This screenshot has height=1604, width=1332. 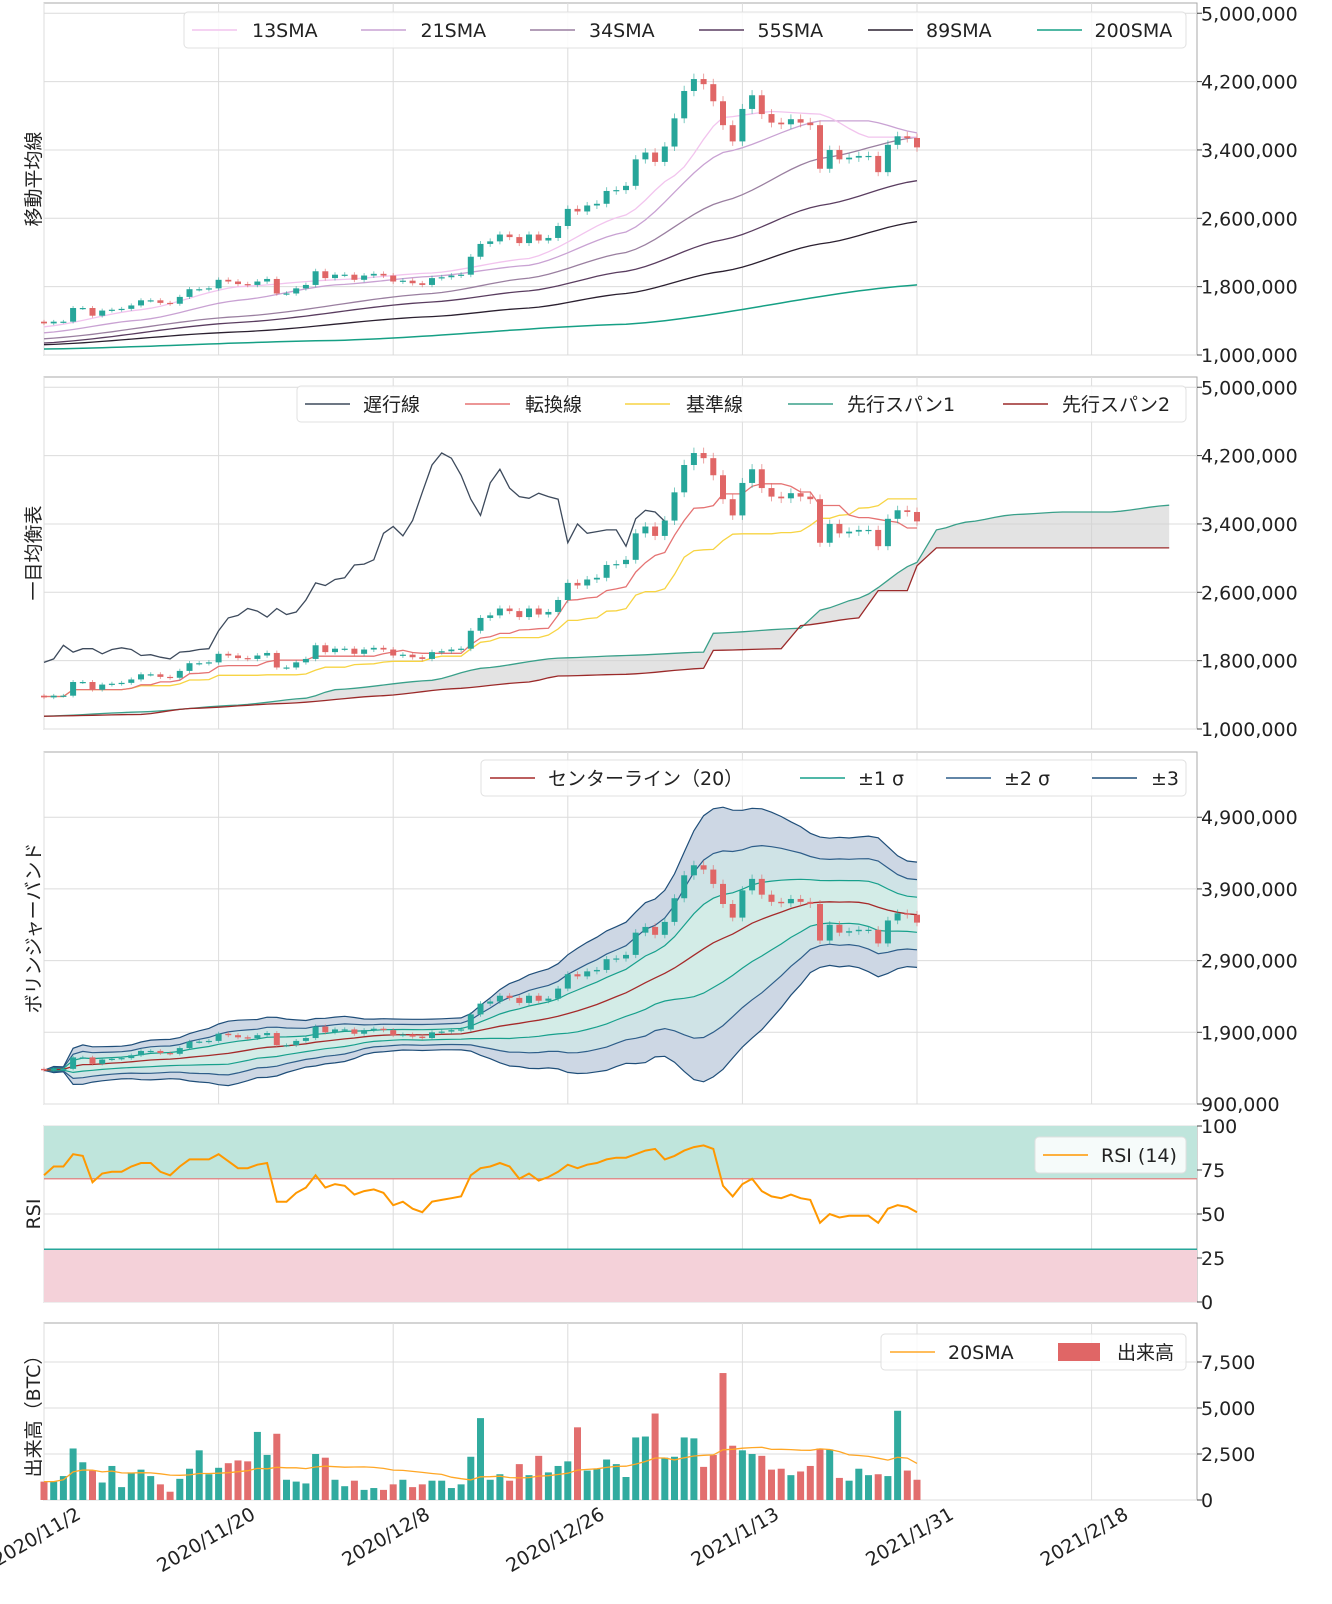 I want to click on senkou-span-2-line, so click(x=606, y=632).